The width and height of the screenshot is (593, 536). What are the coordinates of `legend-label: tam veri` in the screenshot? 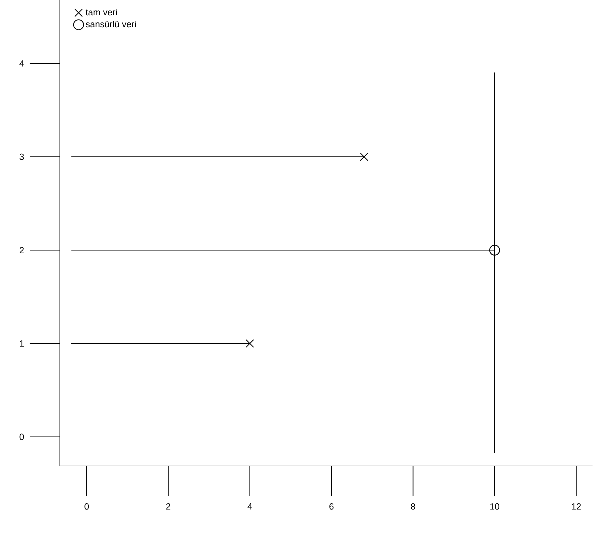 It's located at (102, 12).